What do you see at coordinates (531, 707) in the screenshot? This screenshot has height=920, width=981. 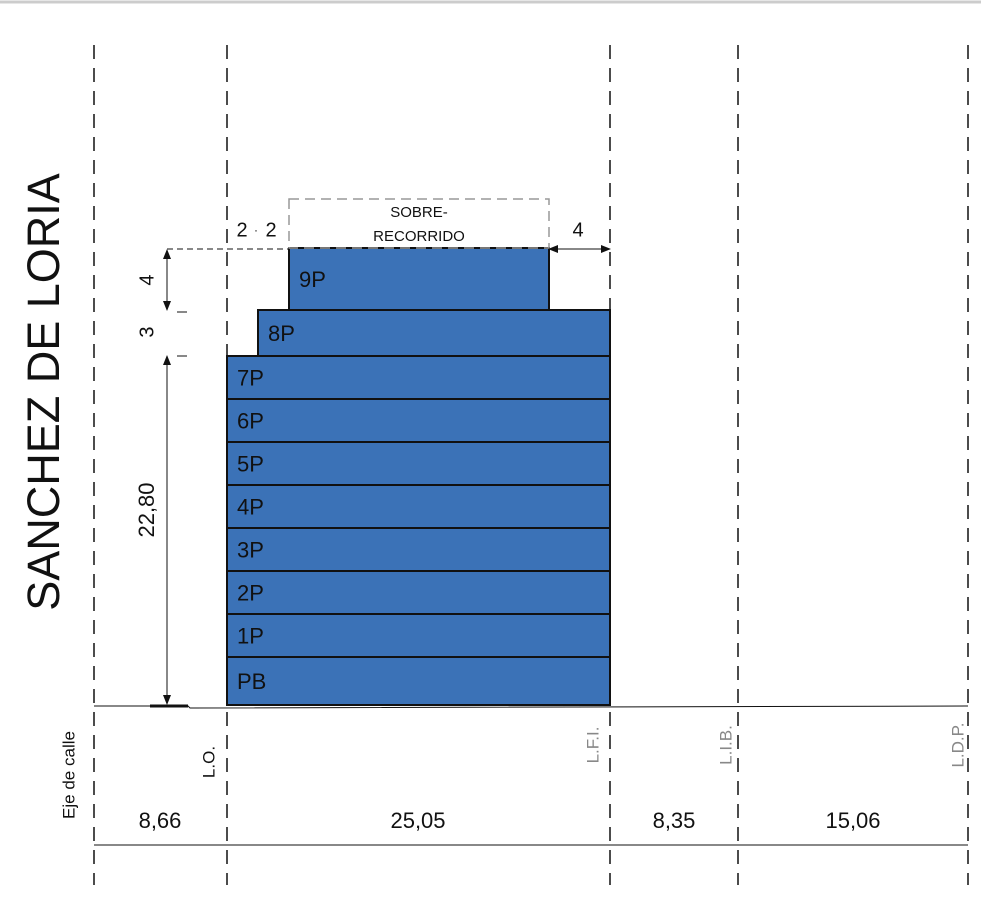 I see `ground-line` at bounding box center [531, 707].